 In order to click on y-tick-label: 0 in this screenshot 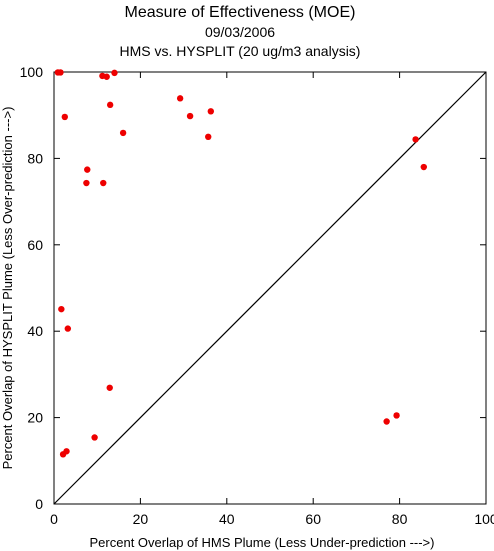, I will do `click(39, 504)`.